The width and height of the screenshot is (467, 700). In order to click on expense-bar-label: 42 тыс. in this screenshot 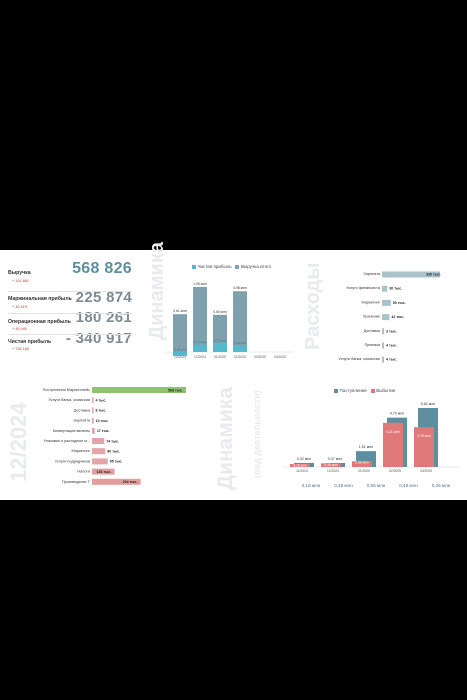, I will do `click(397, 317)`.